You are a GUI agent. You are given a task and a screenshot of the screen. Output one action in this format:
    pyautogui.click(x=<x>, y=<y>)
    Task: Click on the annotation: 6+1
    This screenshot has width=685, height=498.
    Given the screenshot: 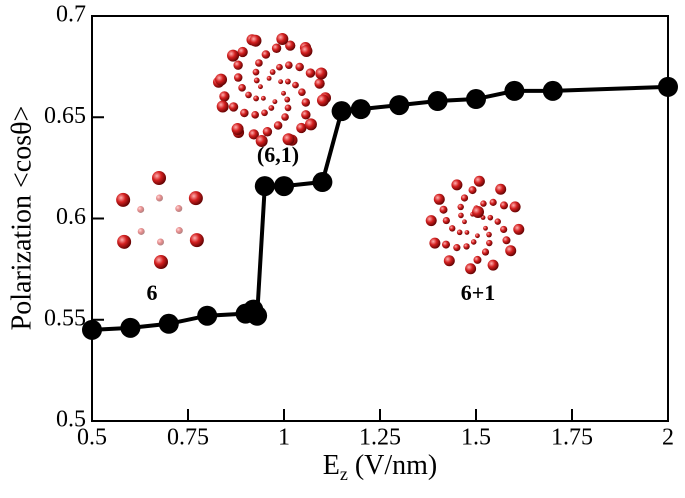 What is the action you would take?
    pyautogui.click(x=478, y=292)
    